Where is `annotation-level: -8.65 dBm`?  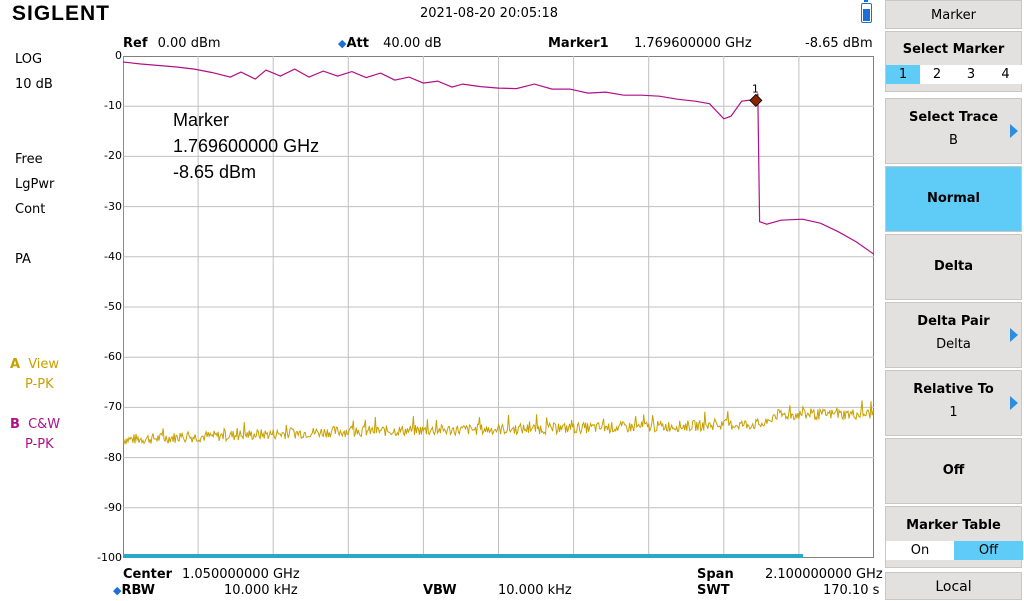
annotation-level: -8.65 dBm is located at coordinates (215, 172).